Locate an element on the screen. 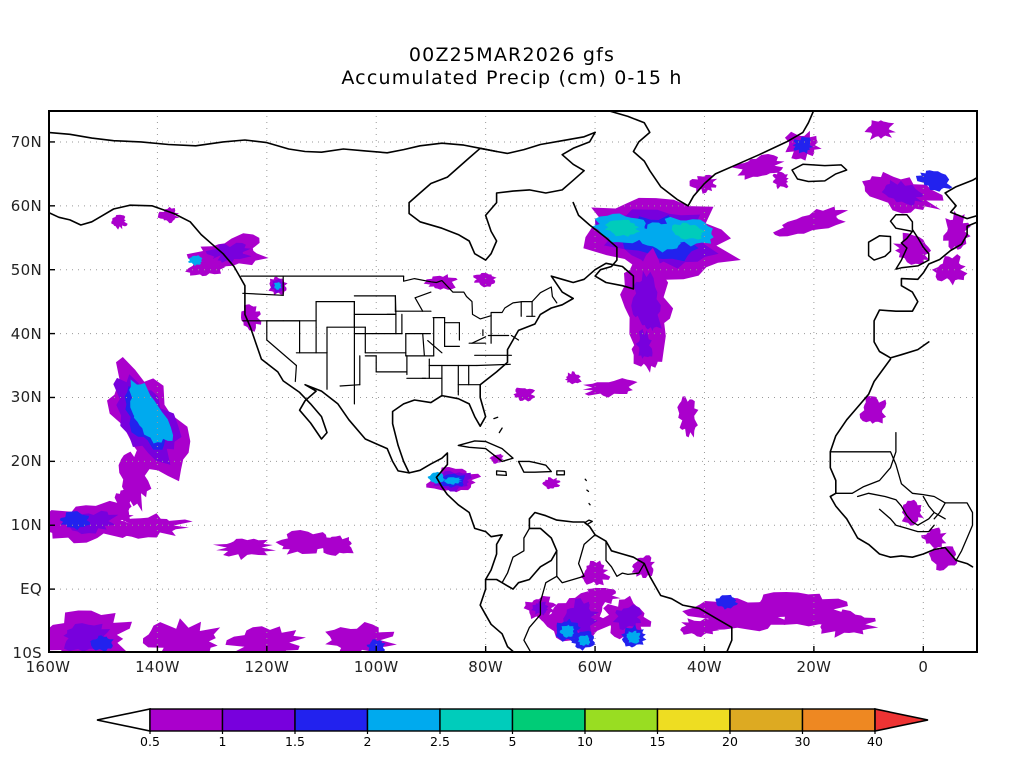 The height and width of the screenshot is (768, 1024). x-tick-label-0: 0 is located at coordinates (923, 667).